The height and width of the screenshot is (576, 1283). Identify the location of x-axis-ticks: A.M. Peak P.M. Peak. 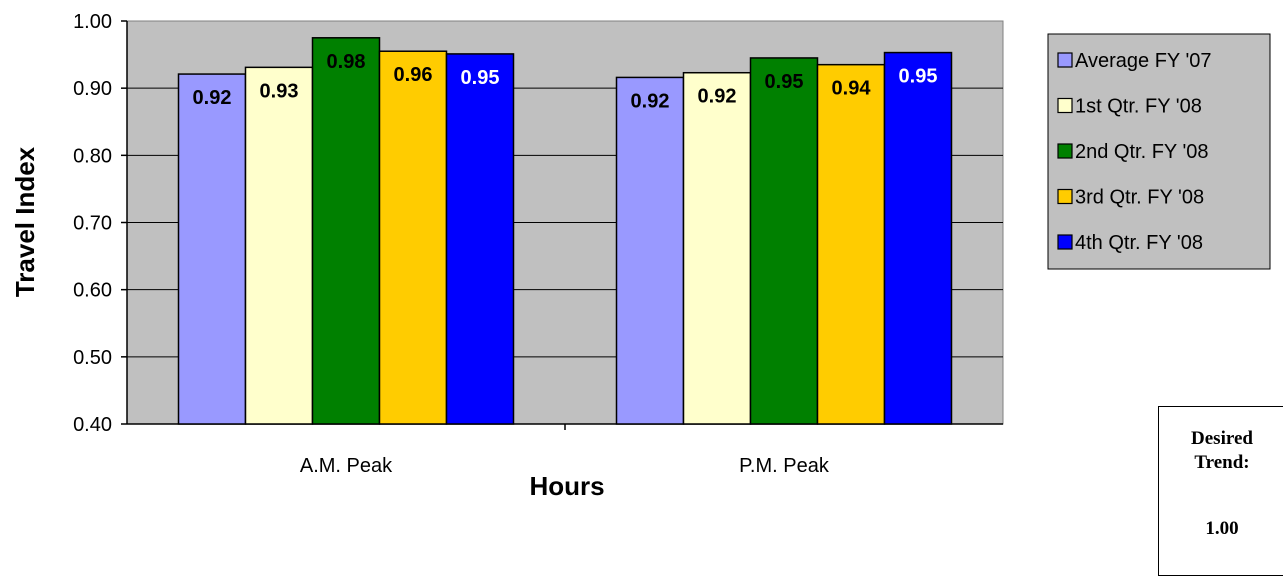
(565, 450).